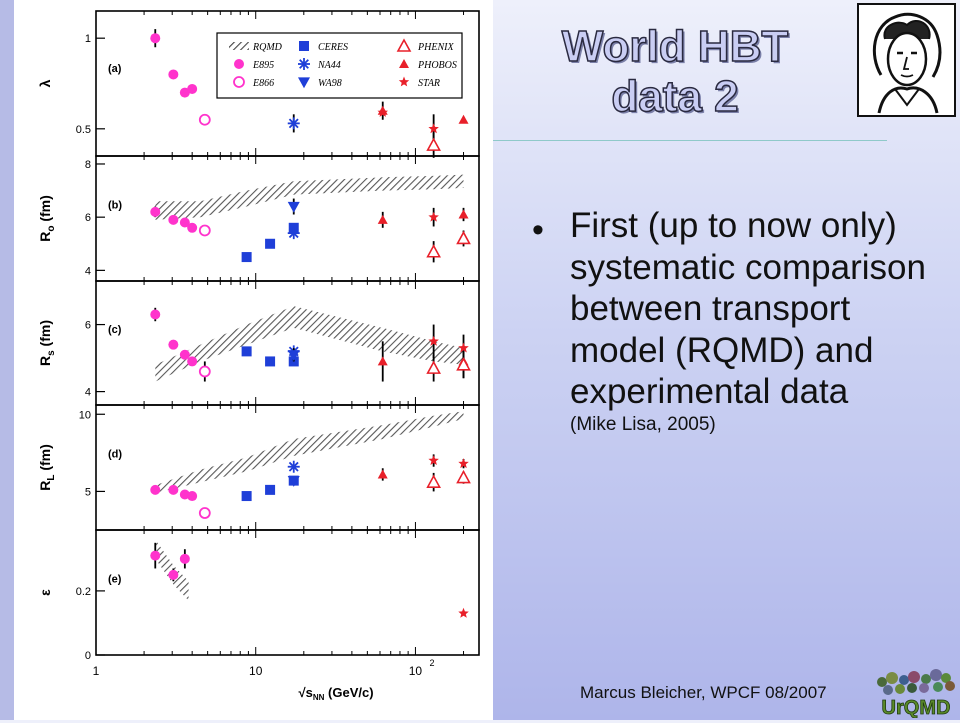 The height and width of the screenshot is (723, 960). I want to click on title-divider, so click(690, 140).